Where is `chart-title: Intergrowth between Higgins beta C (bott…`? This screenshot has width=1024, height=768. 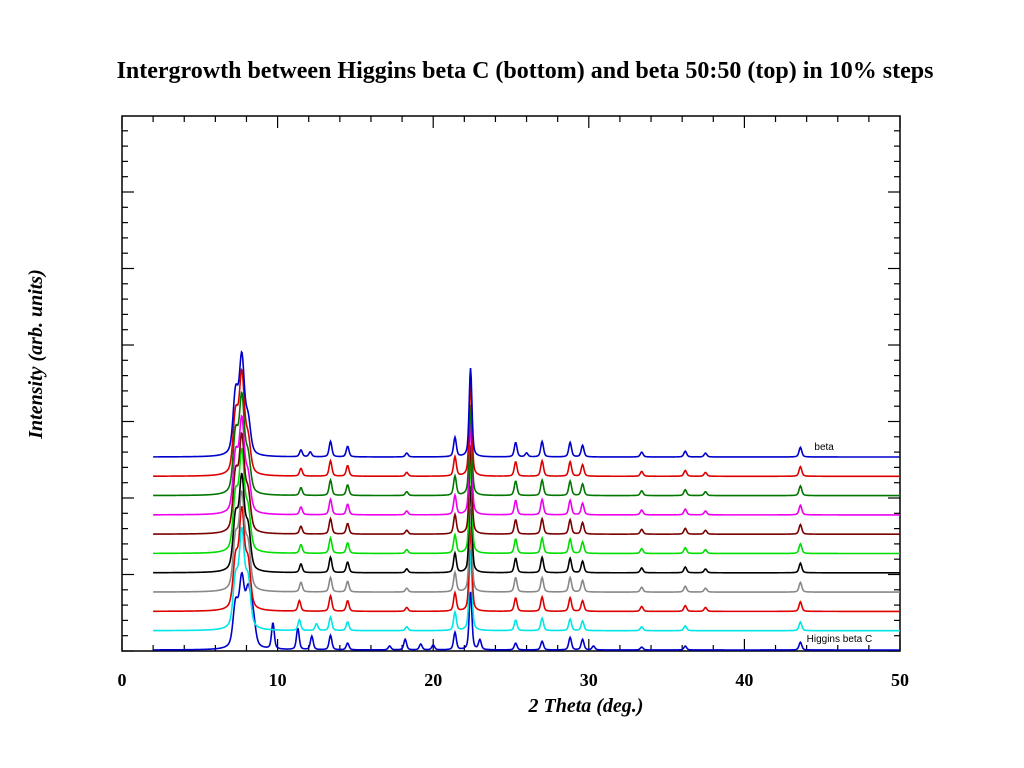
chart-title: Intergrowth between Higgins beta C (bott… is located at coordinates (525, 71).